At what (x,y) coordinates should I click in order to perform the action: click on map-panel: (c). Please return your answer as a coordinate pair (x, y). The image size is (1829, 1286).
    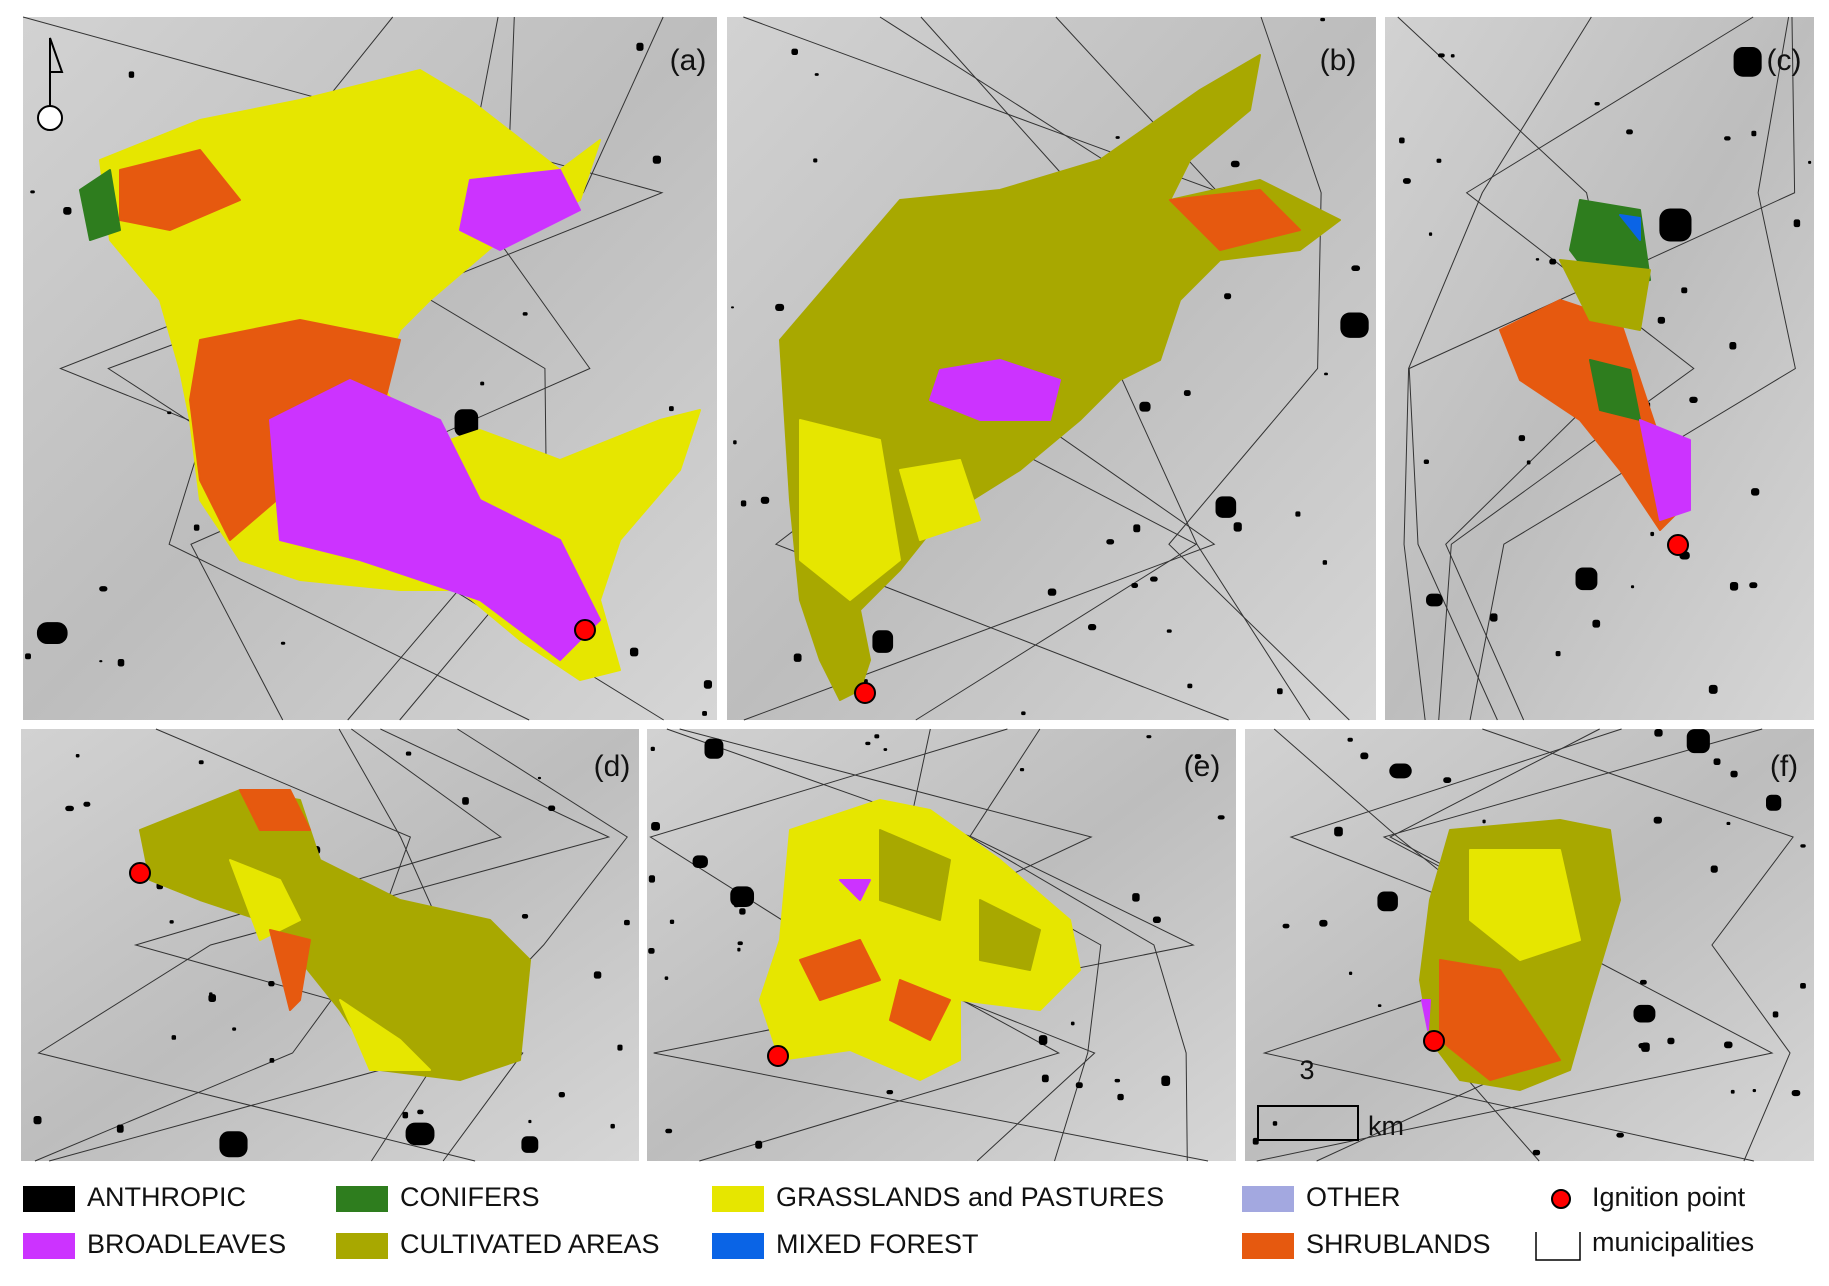
    Looking at the image, I should click on (1599, 368).